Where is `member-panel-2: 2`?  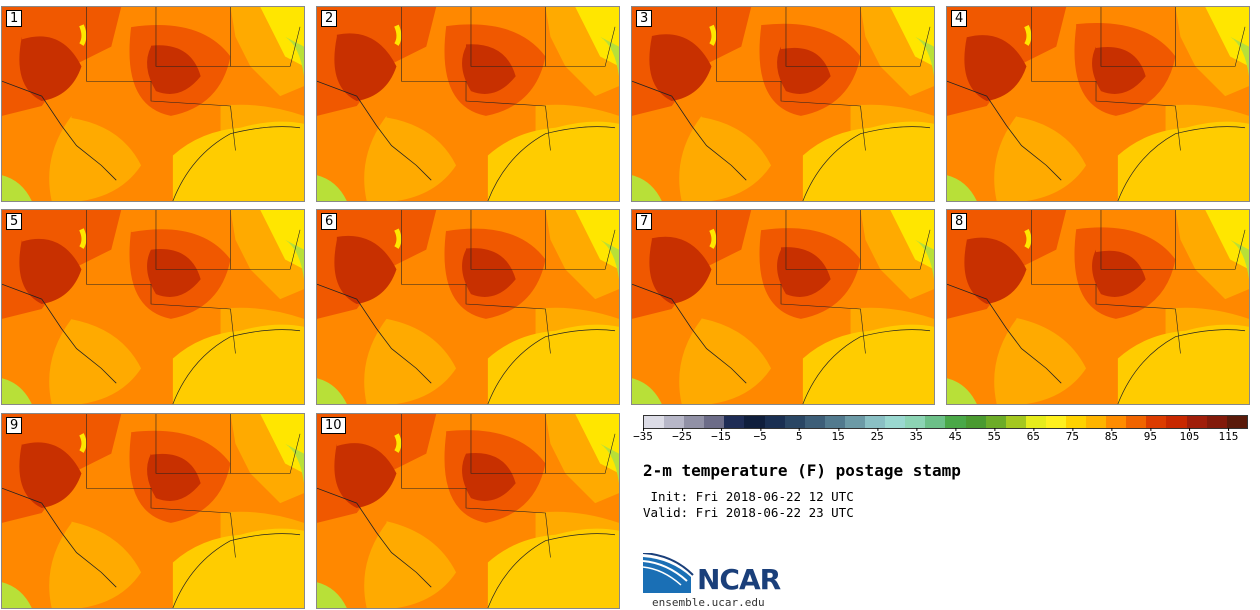 member-panel-2: 2 is located at coordinates (468, 104).